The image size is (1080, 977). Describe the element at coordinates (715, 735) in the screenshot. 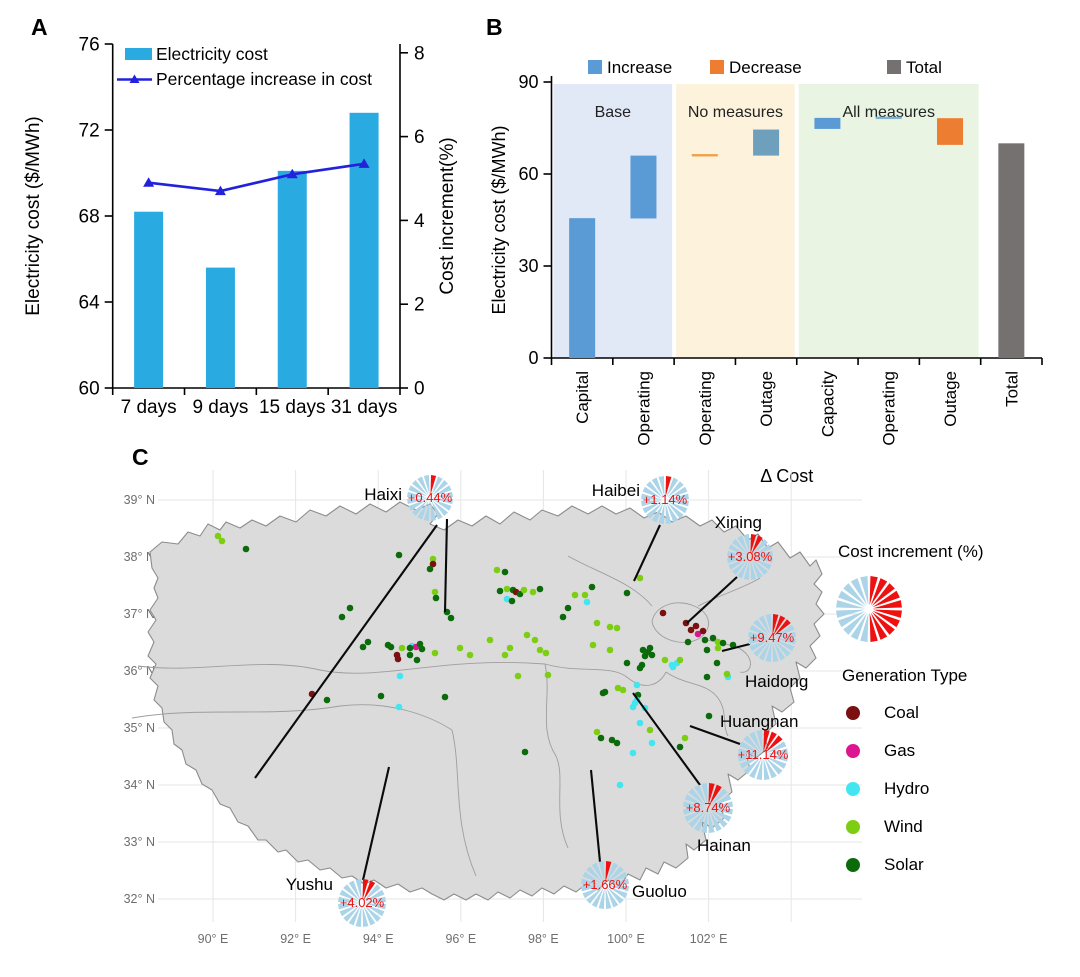

I see `callout-line-huangnan` at that location.